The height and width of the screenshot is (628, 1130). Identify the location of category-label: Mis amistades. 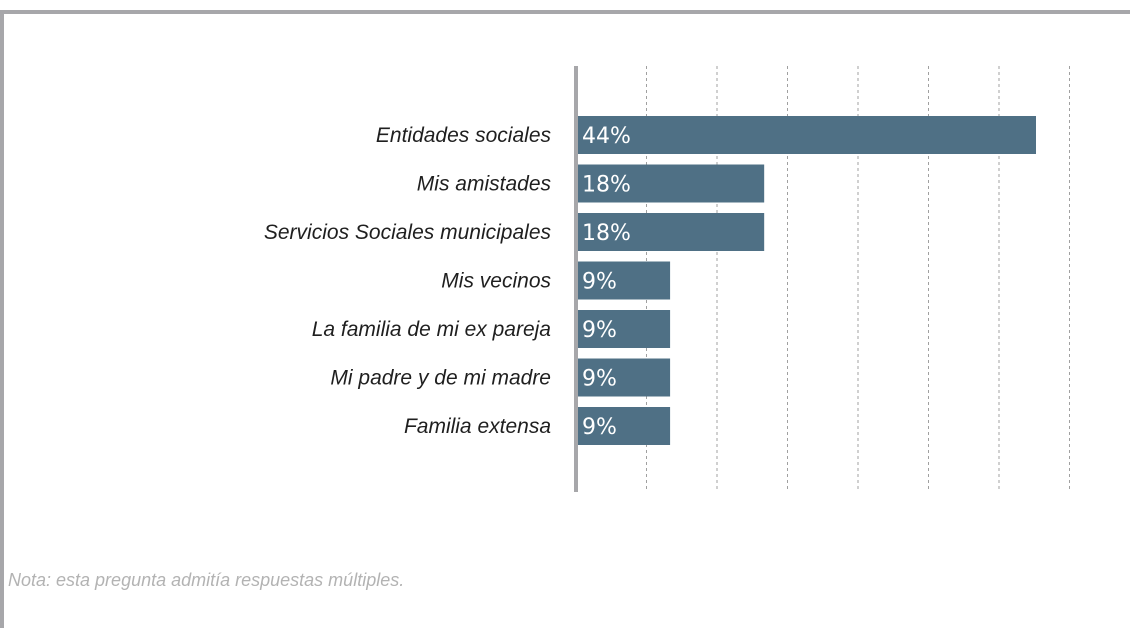
(484, 184).